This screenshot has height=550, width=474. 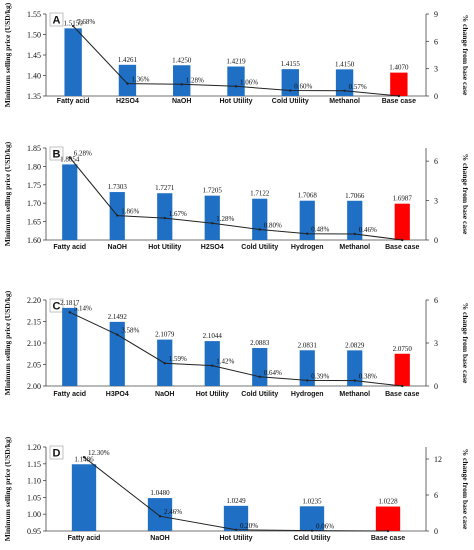 I want to click on pct-label: 2.46%, so click(x=173, y=512).